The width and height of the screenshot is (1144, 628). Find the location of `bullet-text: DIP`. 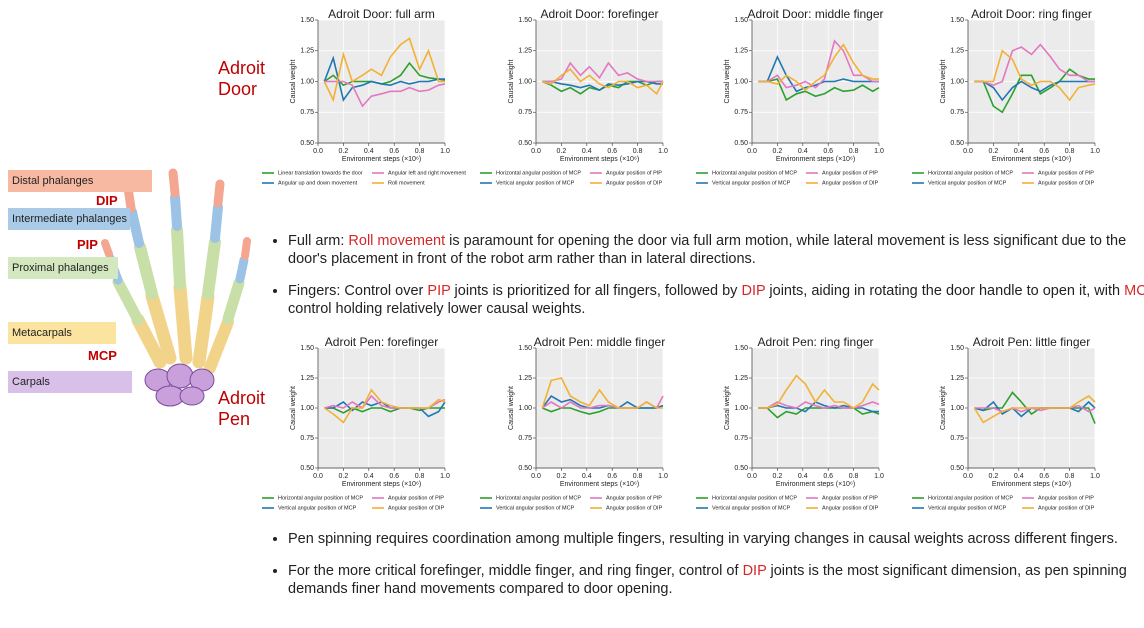

bullet-text: DIP is located at coordinates (753, 291).